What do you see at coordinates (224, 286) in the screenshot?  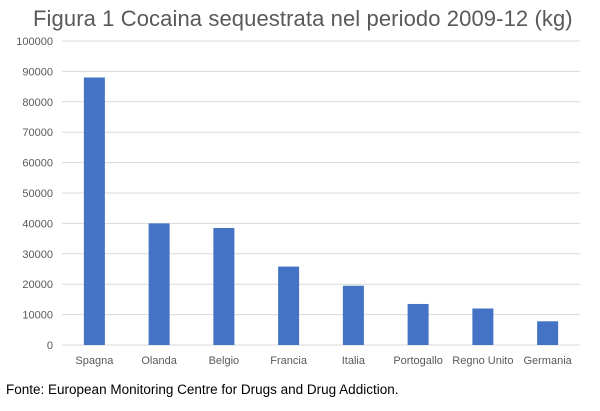 I see `bar-belgio` at bounding box center [224, 286].